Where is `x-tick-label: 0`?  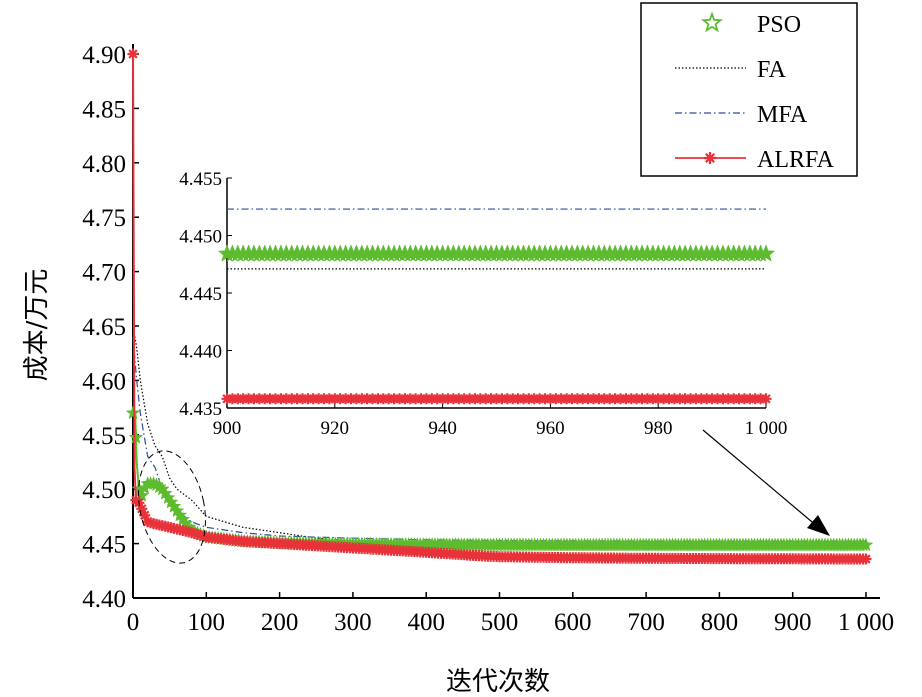 x-tick-label: 0 is located at coordinates (133, 622).